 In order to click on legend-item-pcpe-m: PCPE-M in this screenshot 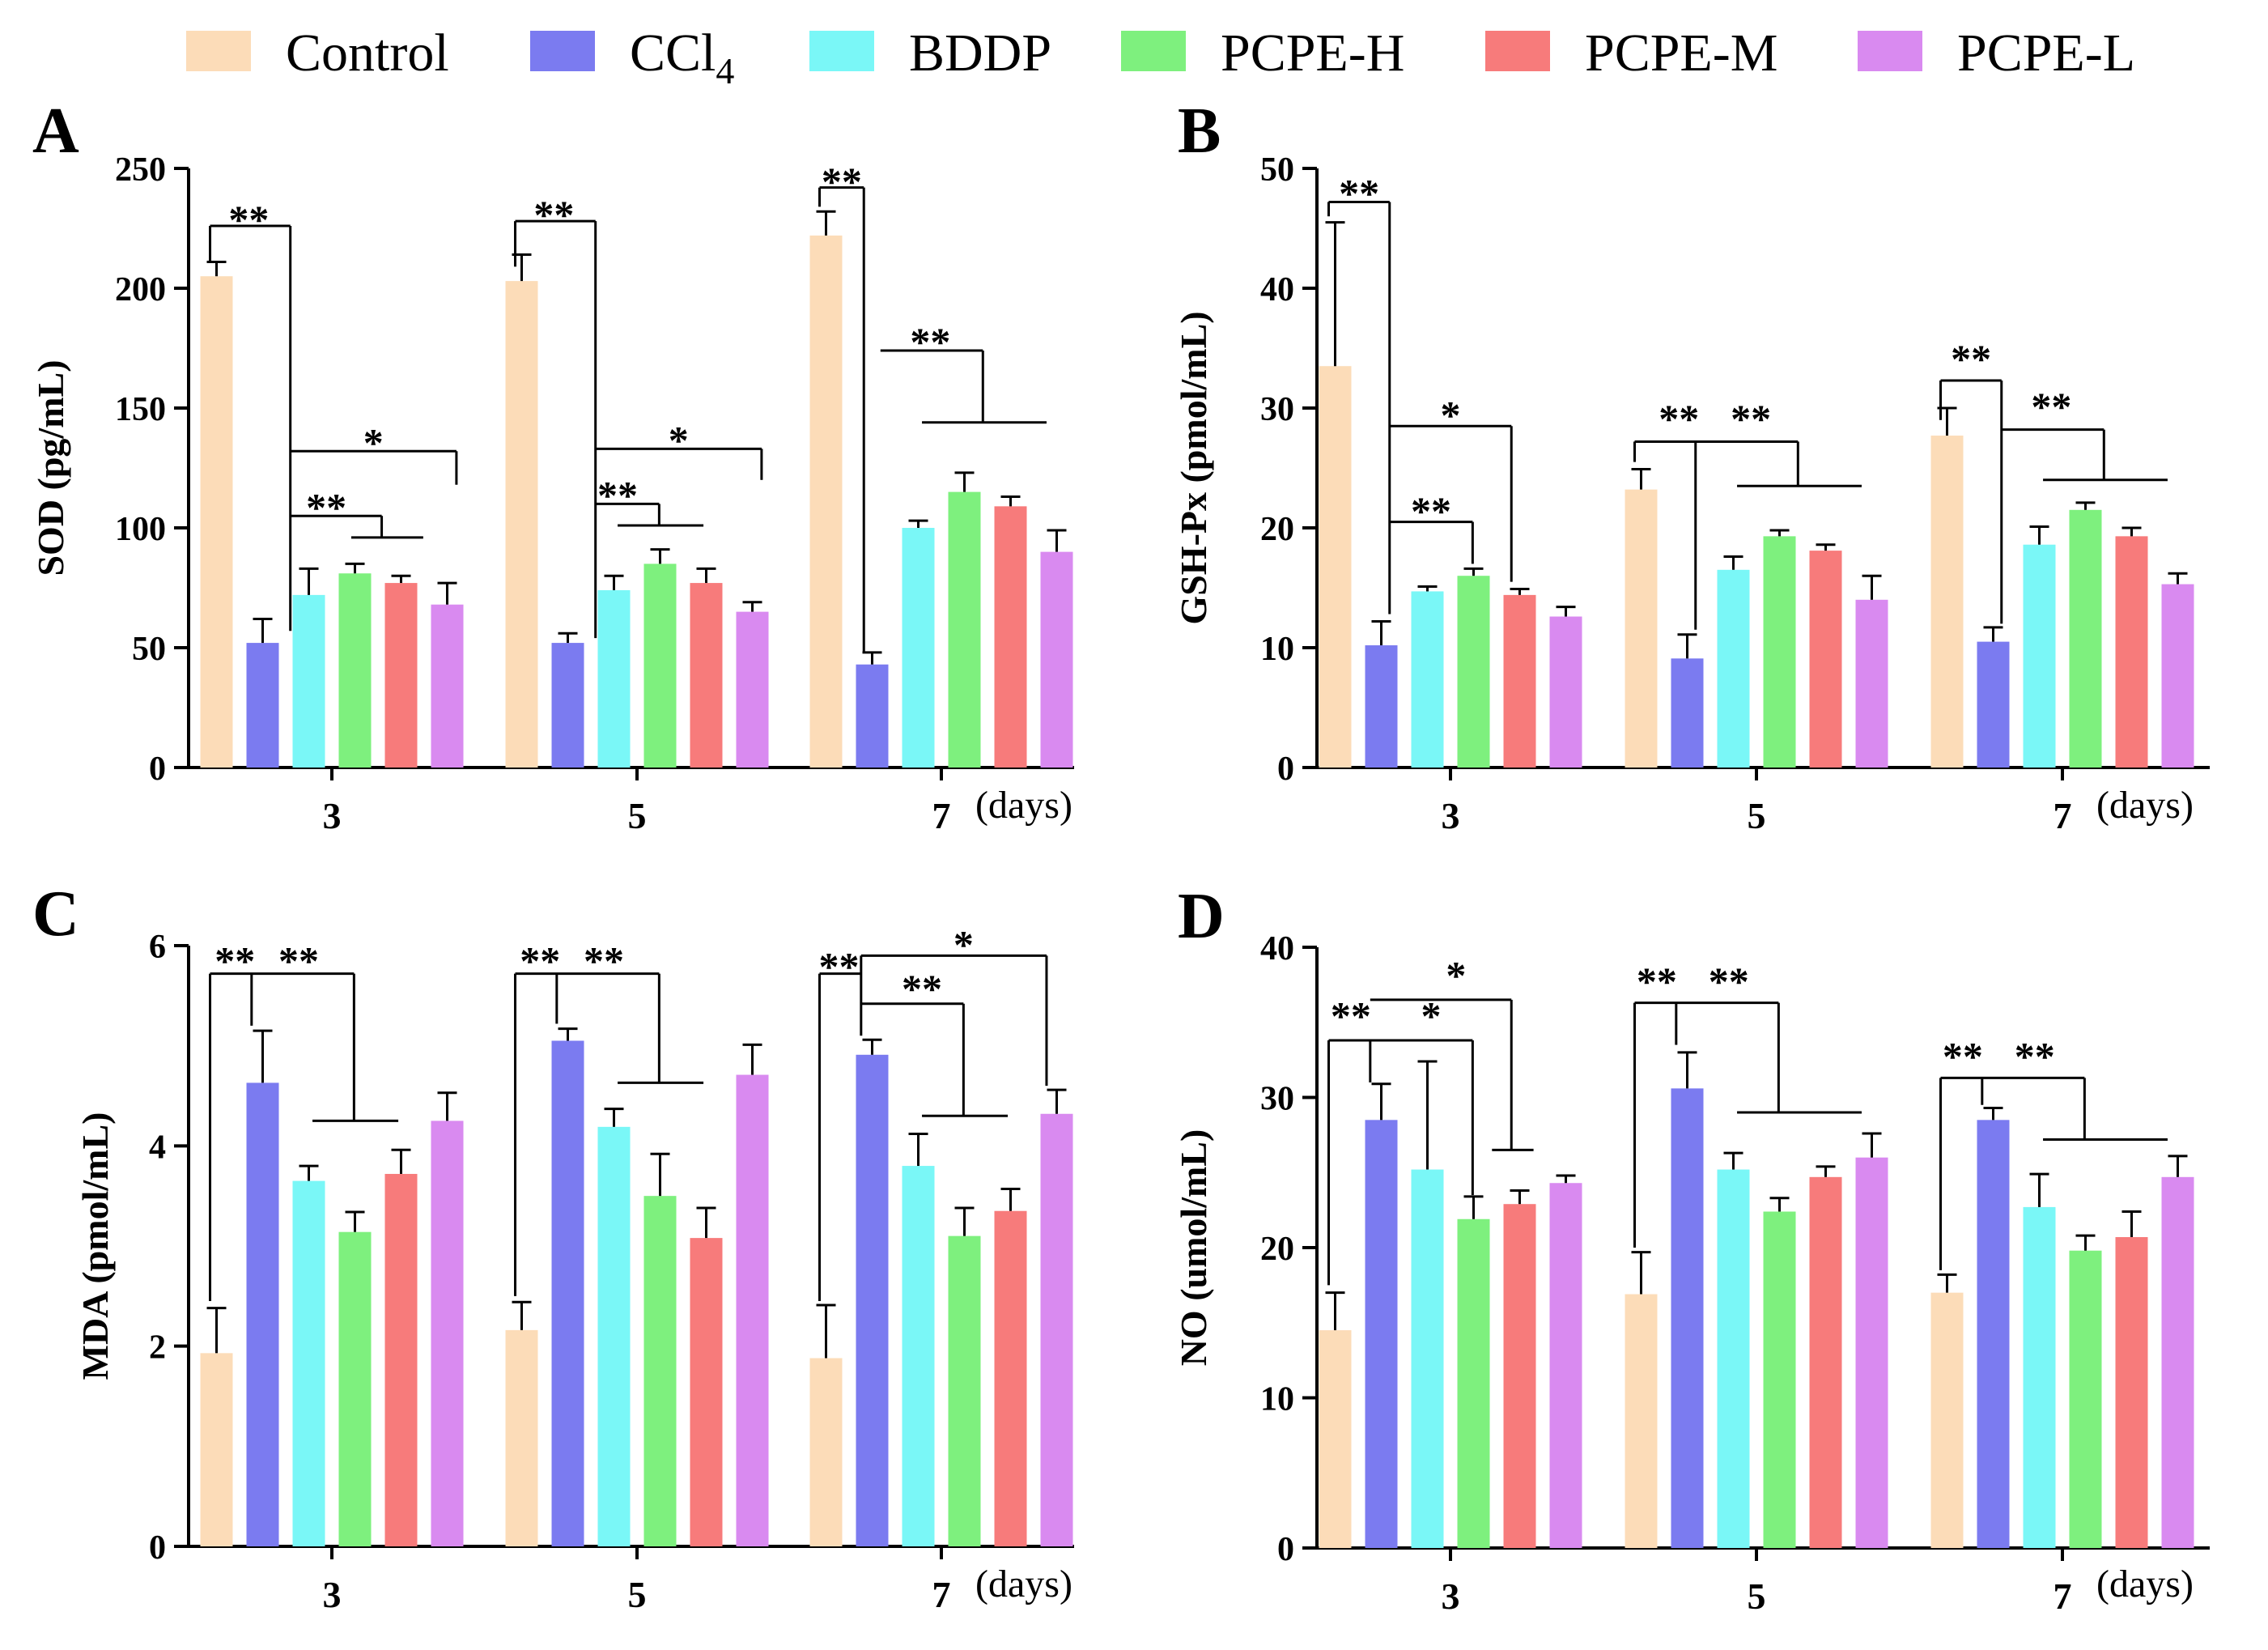, I will do `click(1631, 53)`.